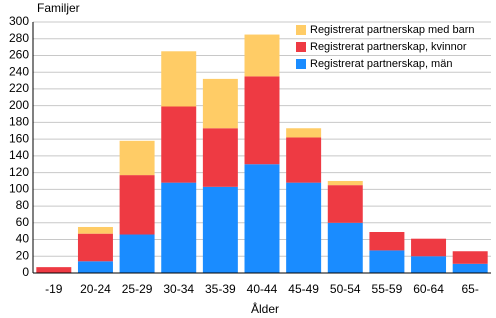  Describe the element at coordinates (19, 172) in the screenshot. I see `y-tick-label: 120` at that location.